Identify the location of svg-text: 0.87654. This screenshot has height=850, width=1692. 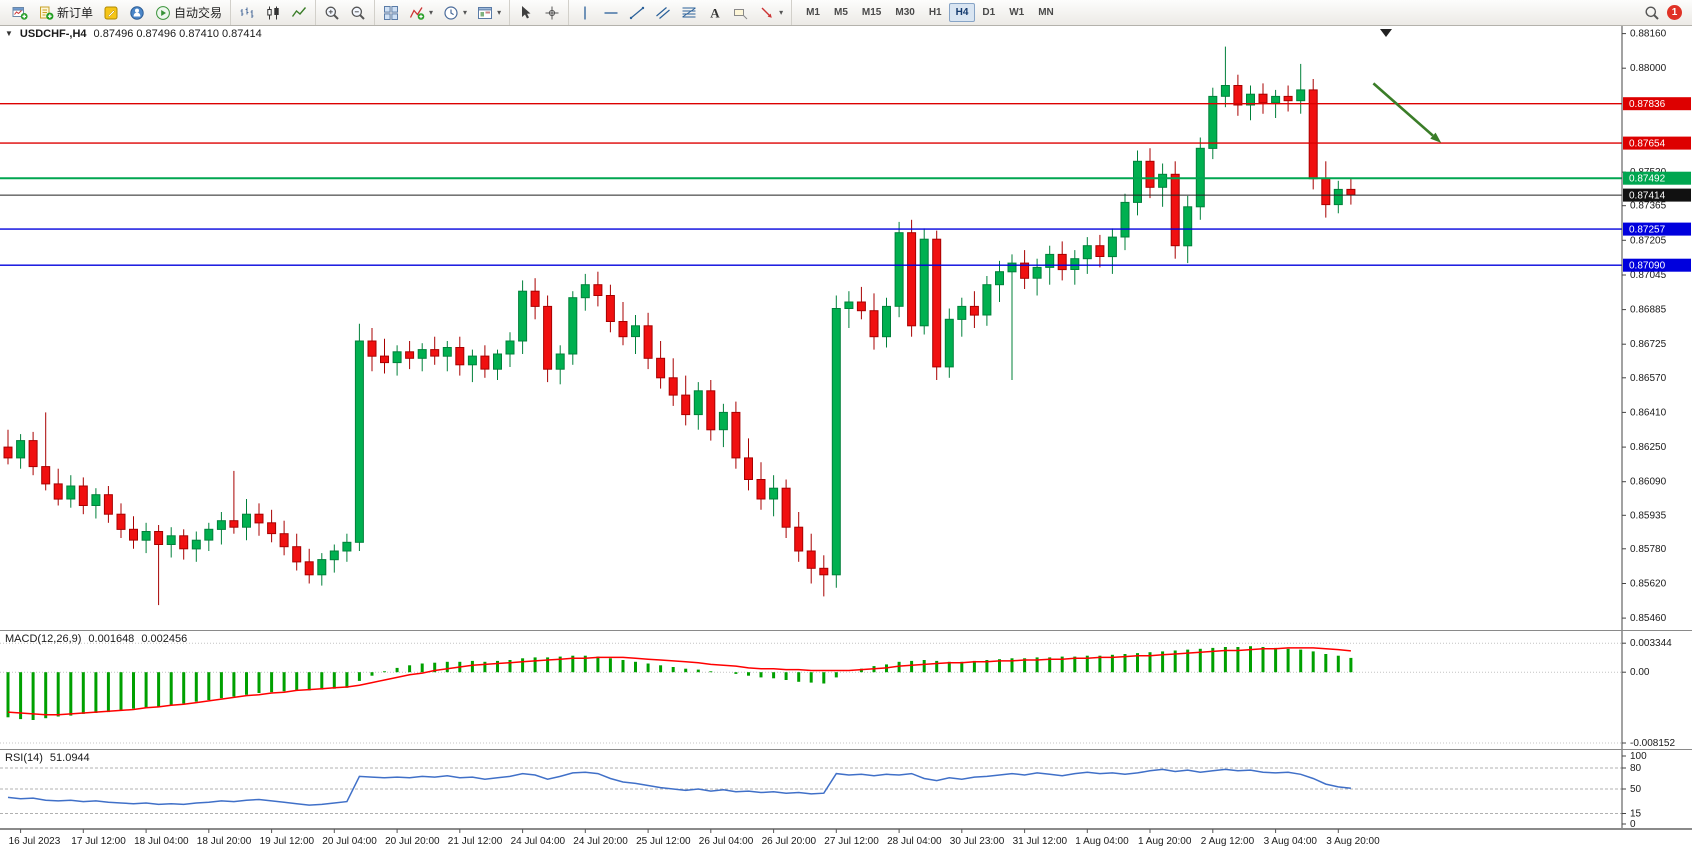
(1647, 144).